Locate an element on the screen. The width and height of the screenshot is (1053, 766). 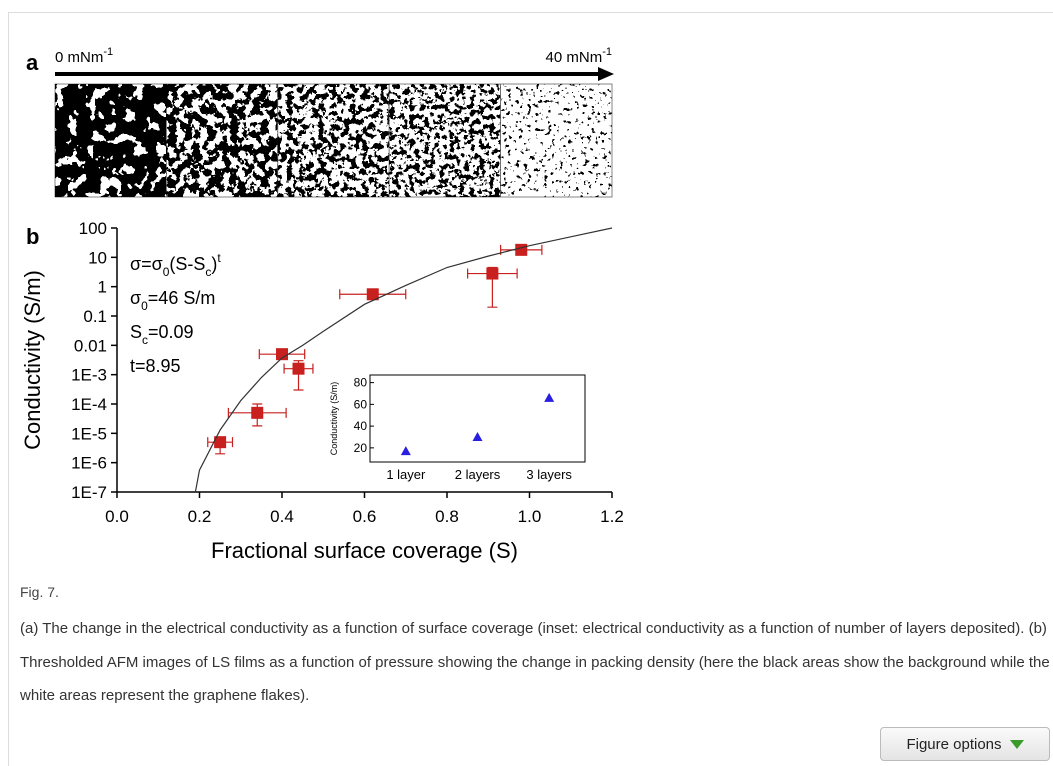
afm-images is located at coordinates (333, 140).